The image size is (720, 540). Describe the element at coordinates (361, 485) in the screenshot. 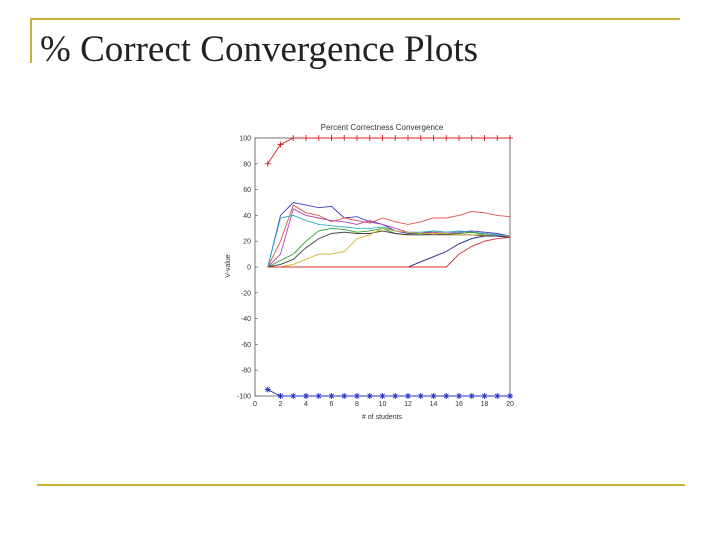

I see `bottom-rule` at that location.